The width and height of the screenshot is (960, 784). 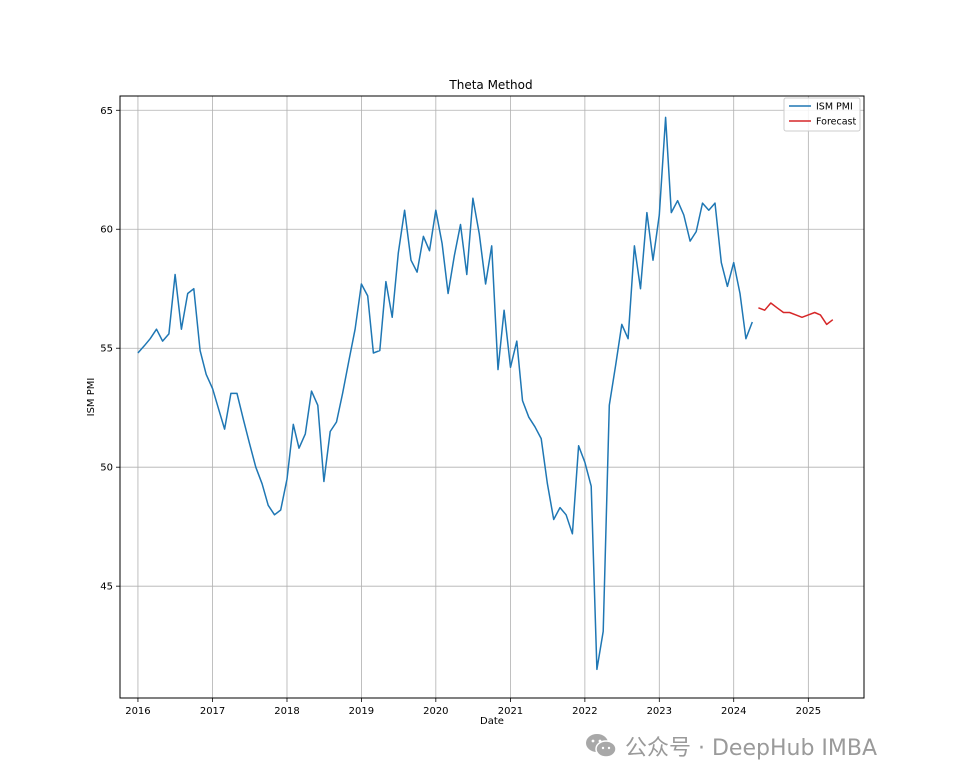 What do you see at coordinates (796, 314) in the screenshot?
I see `series-line-forecast` at bounding box center [796, 314].